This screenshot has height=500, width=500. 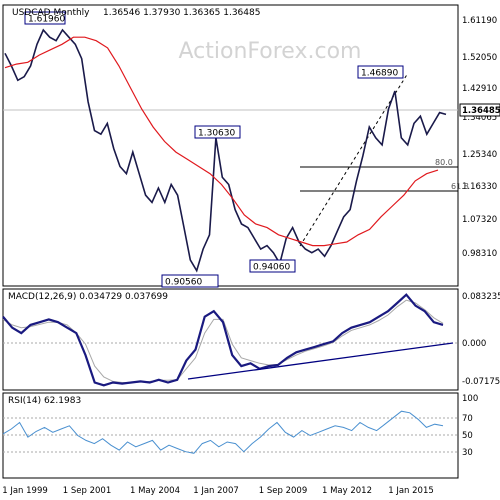 I want to click on price-tick-label: 1.52050, so click(x=479, y=58).